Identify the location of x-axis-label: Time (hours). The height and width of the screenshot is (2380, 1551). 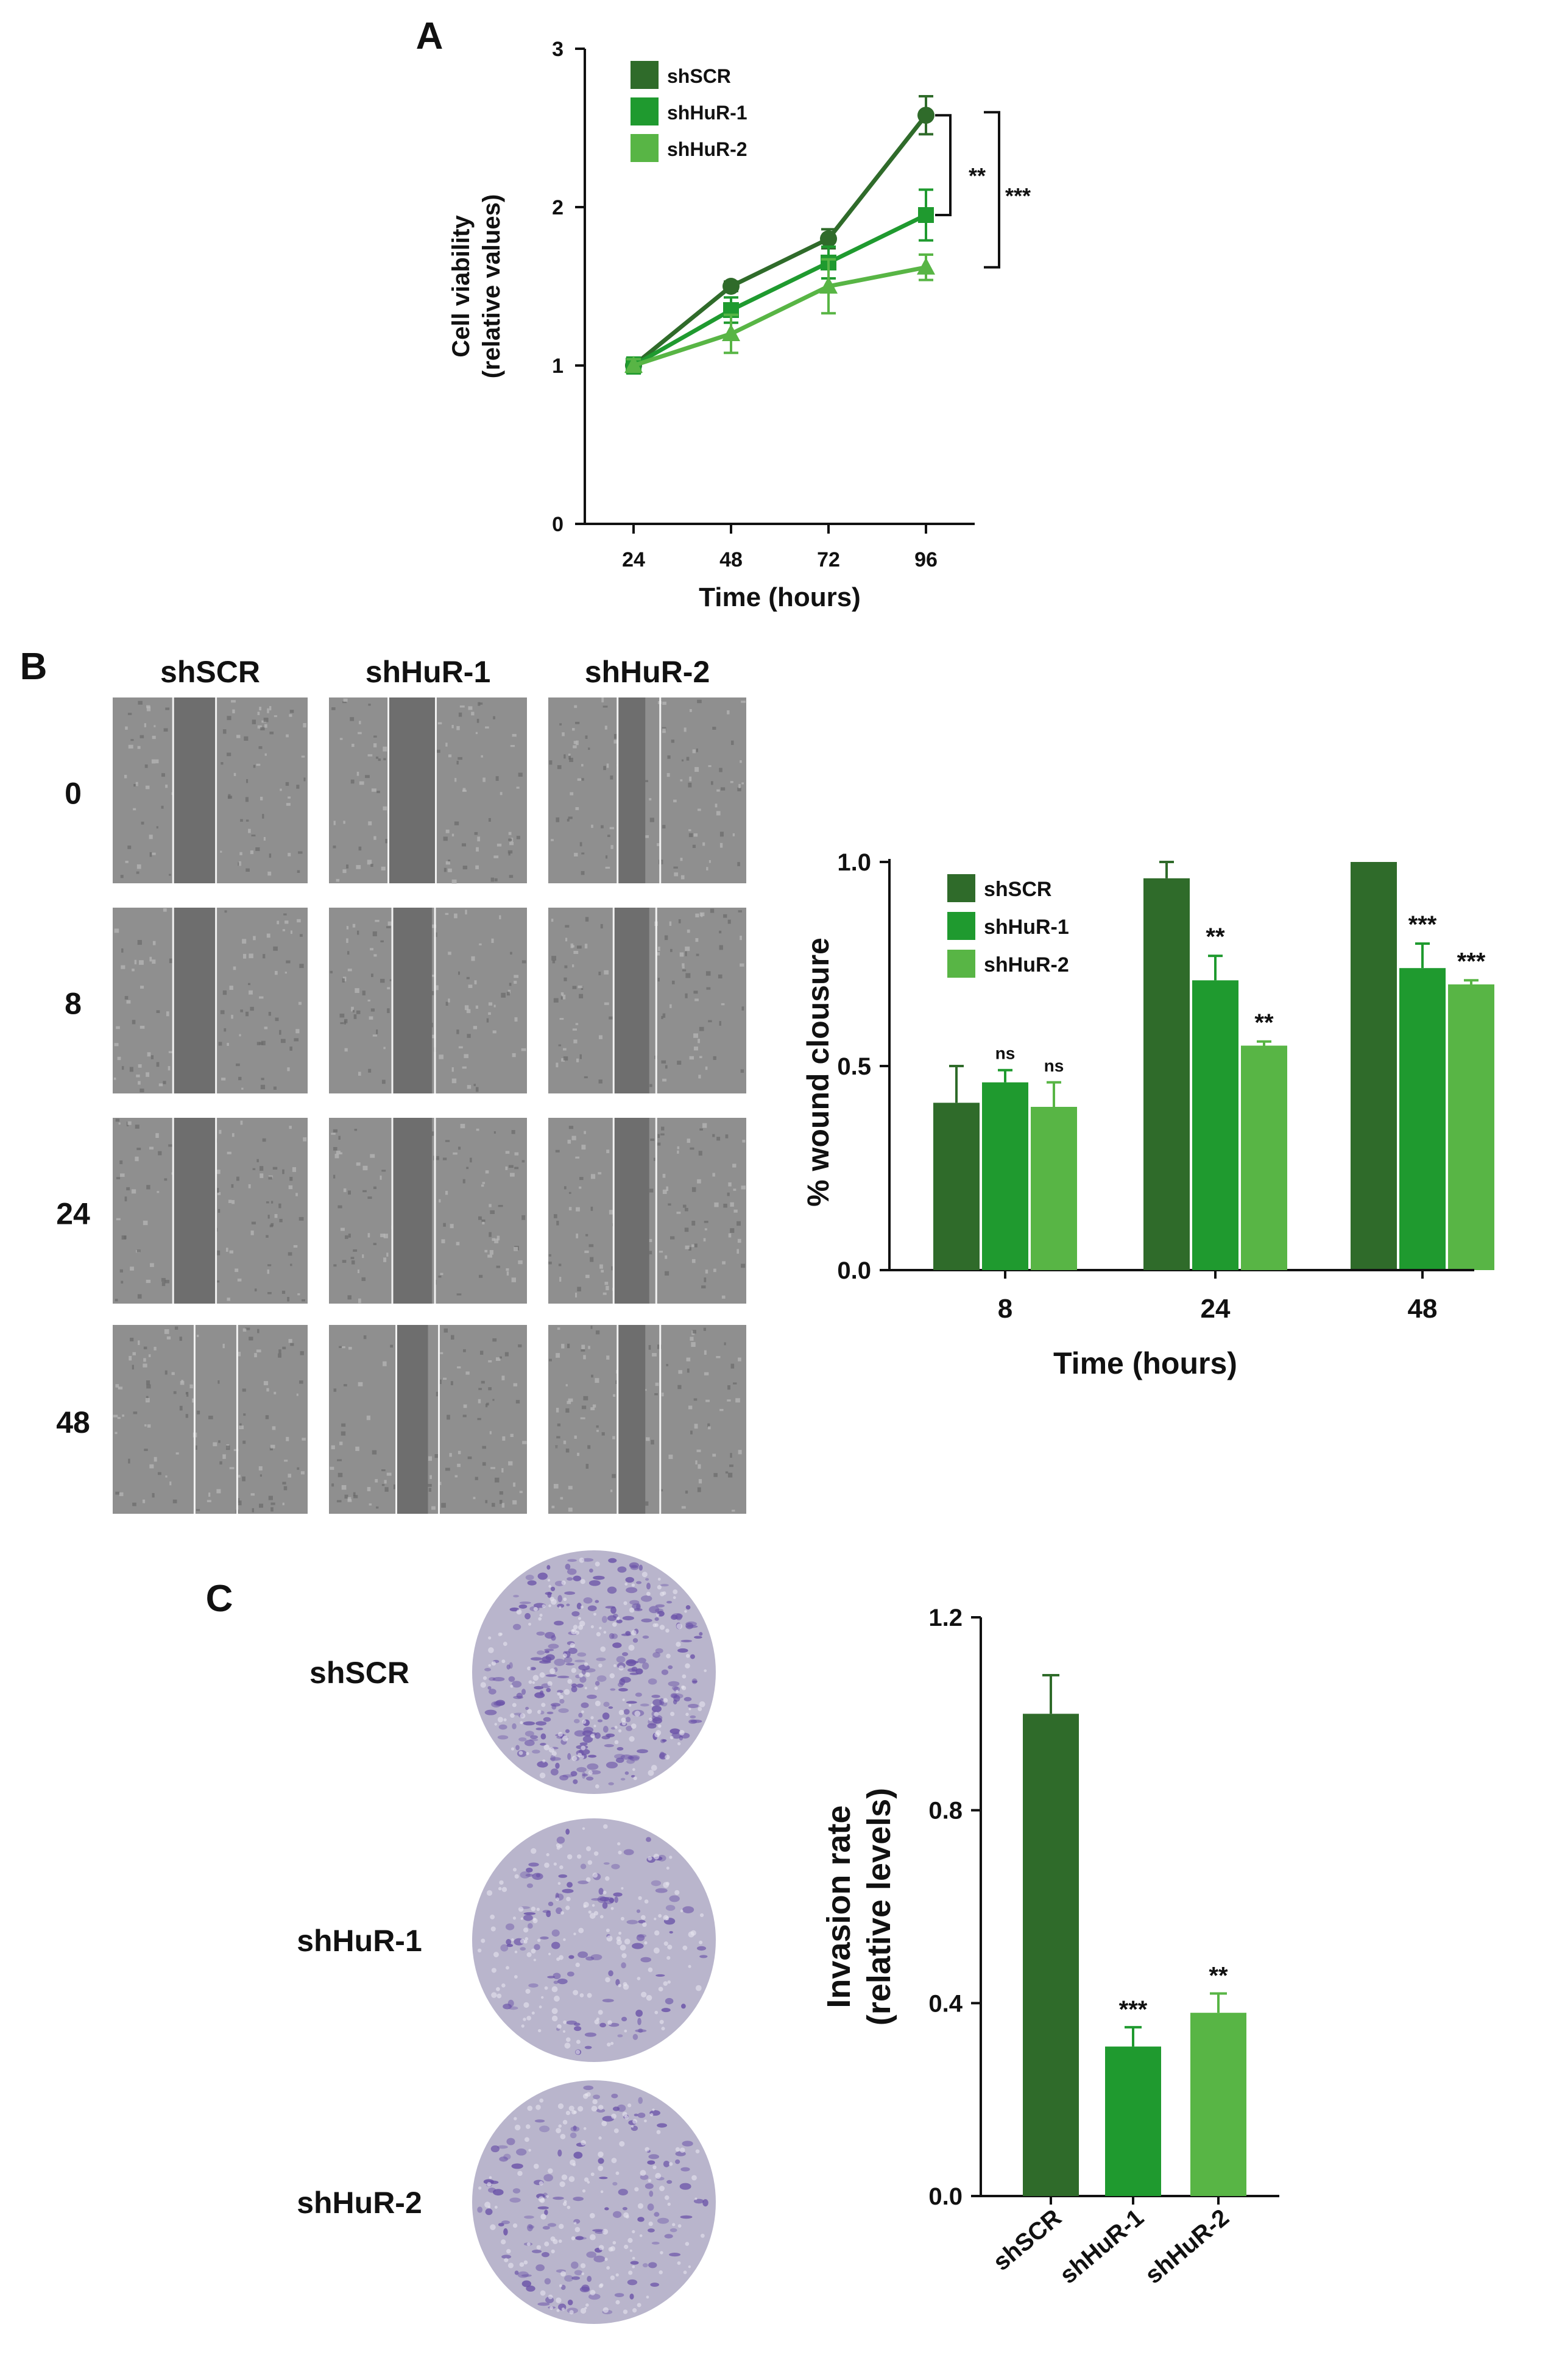
(780, 597).